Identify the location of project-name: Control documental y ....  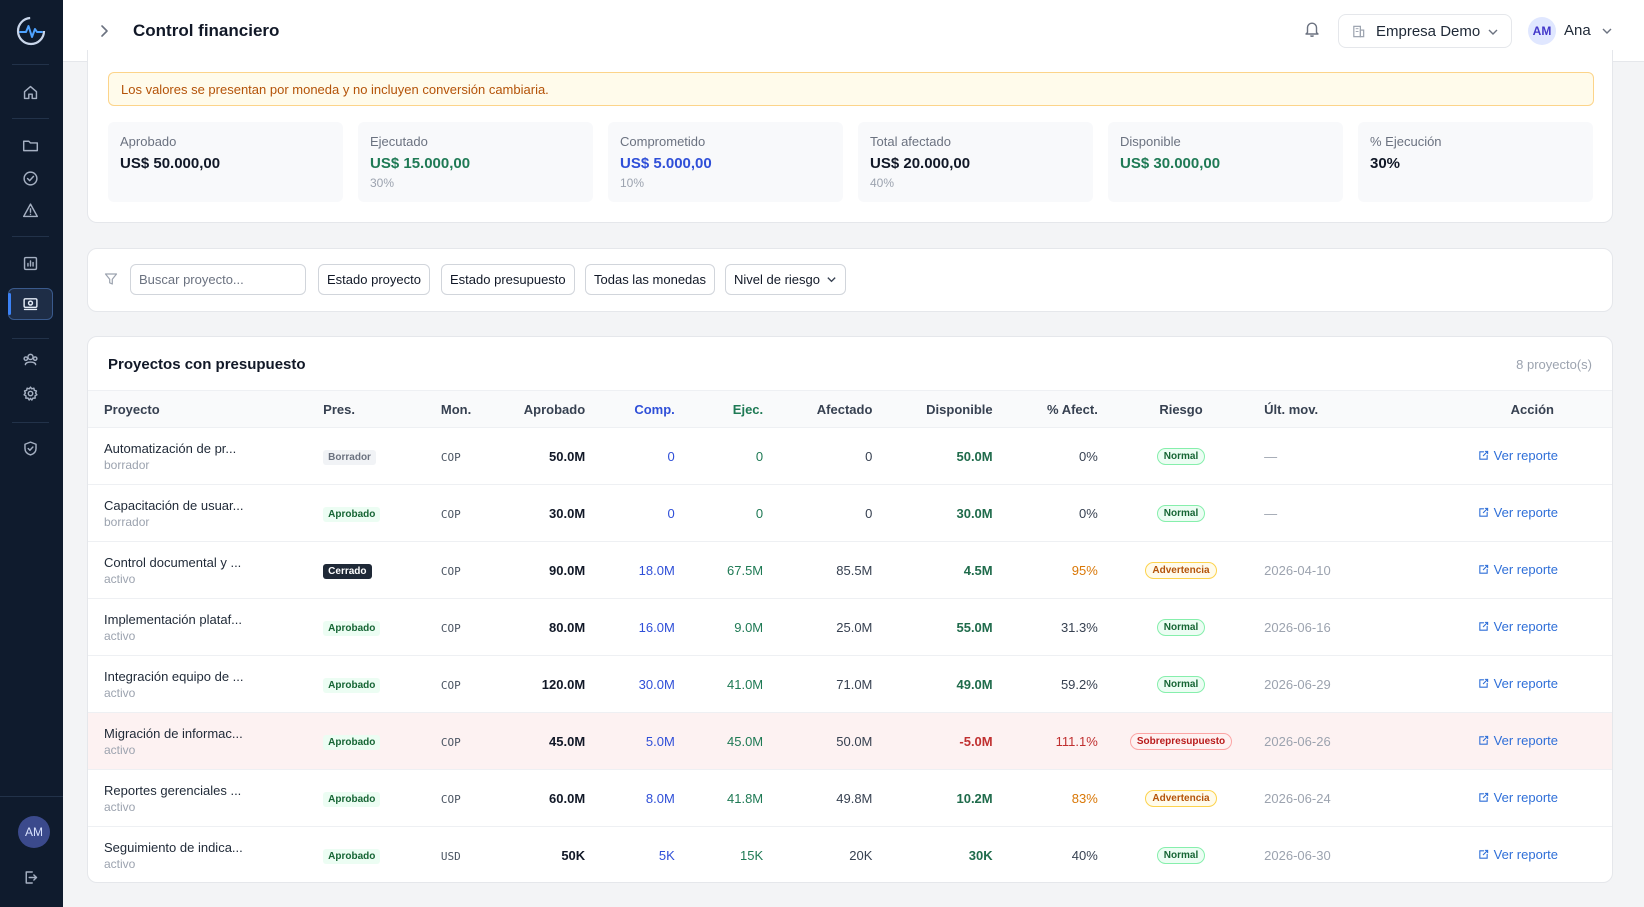
(173, 562).